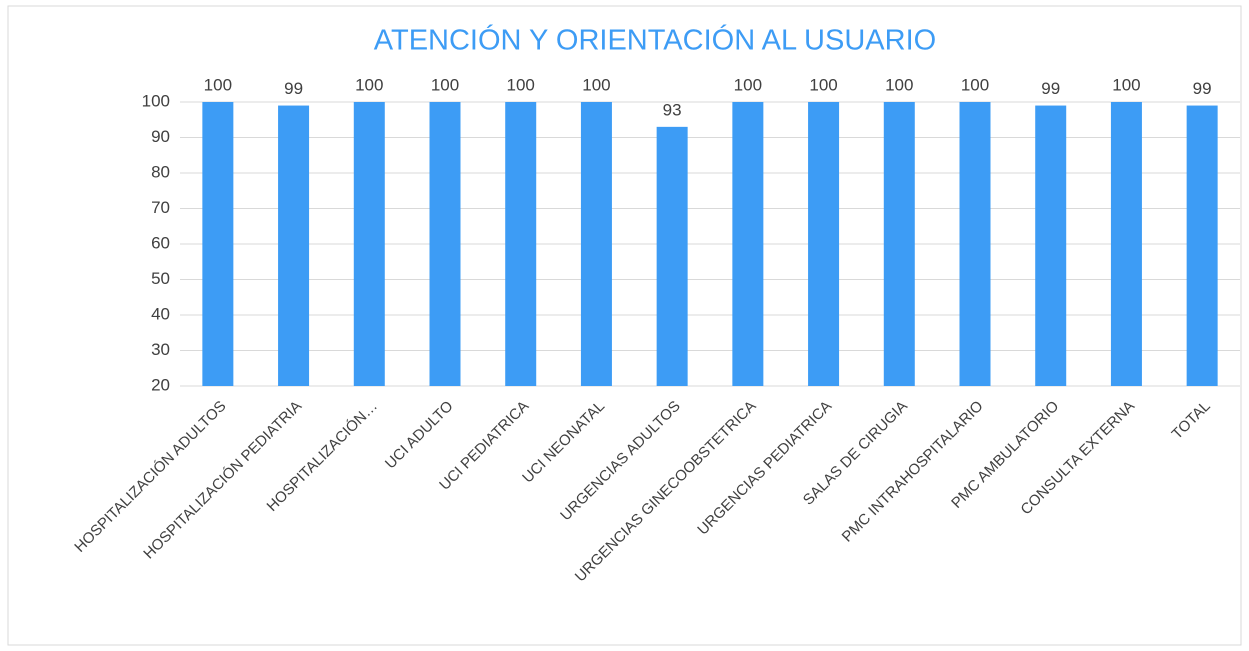 This screenshot has height=651, width=1249. I want to click on y-tick-label: 80, so click(160, 171).